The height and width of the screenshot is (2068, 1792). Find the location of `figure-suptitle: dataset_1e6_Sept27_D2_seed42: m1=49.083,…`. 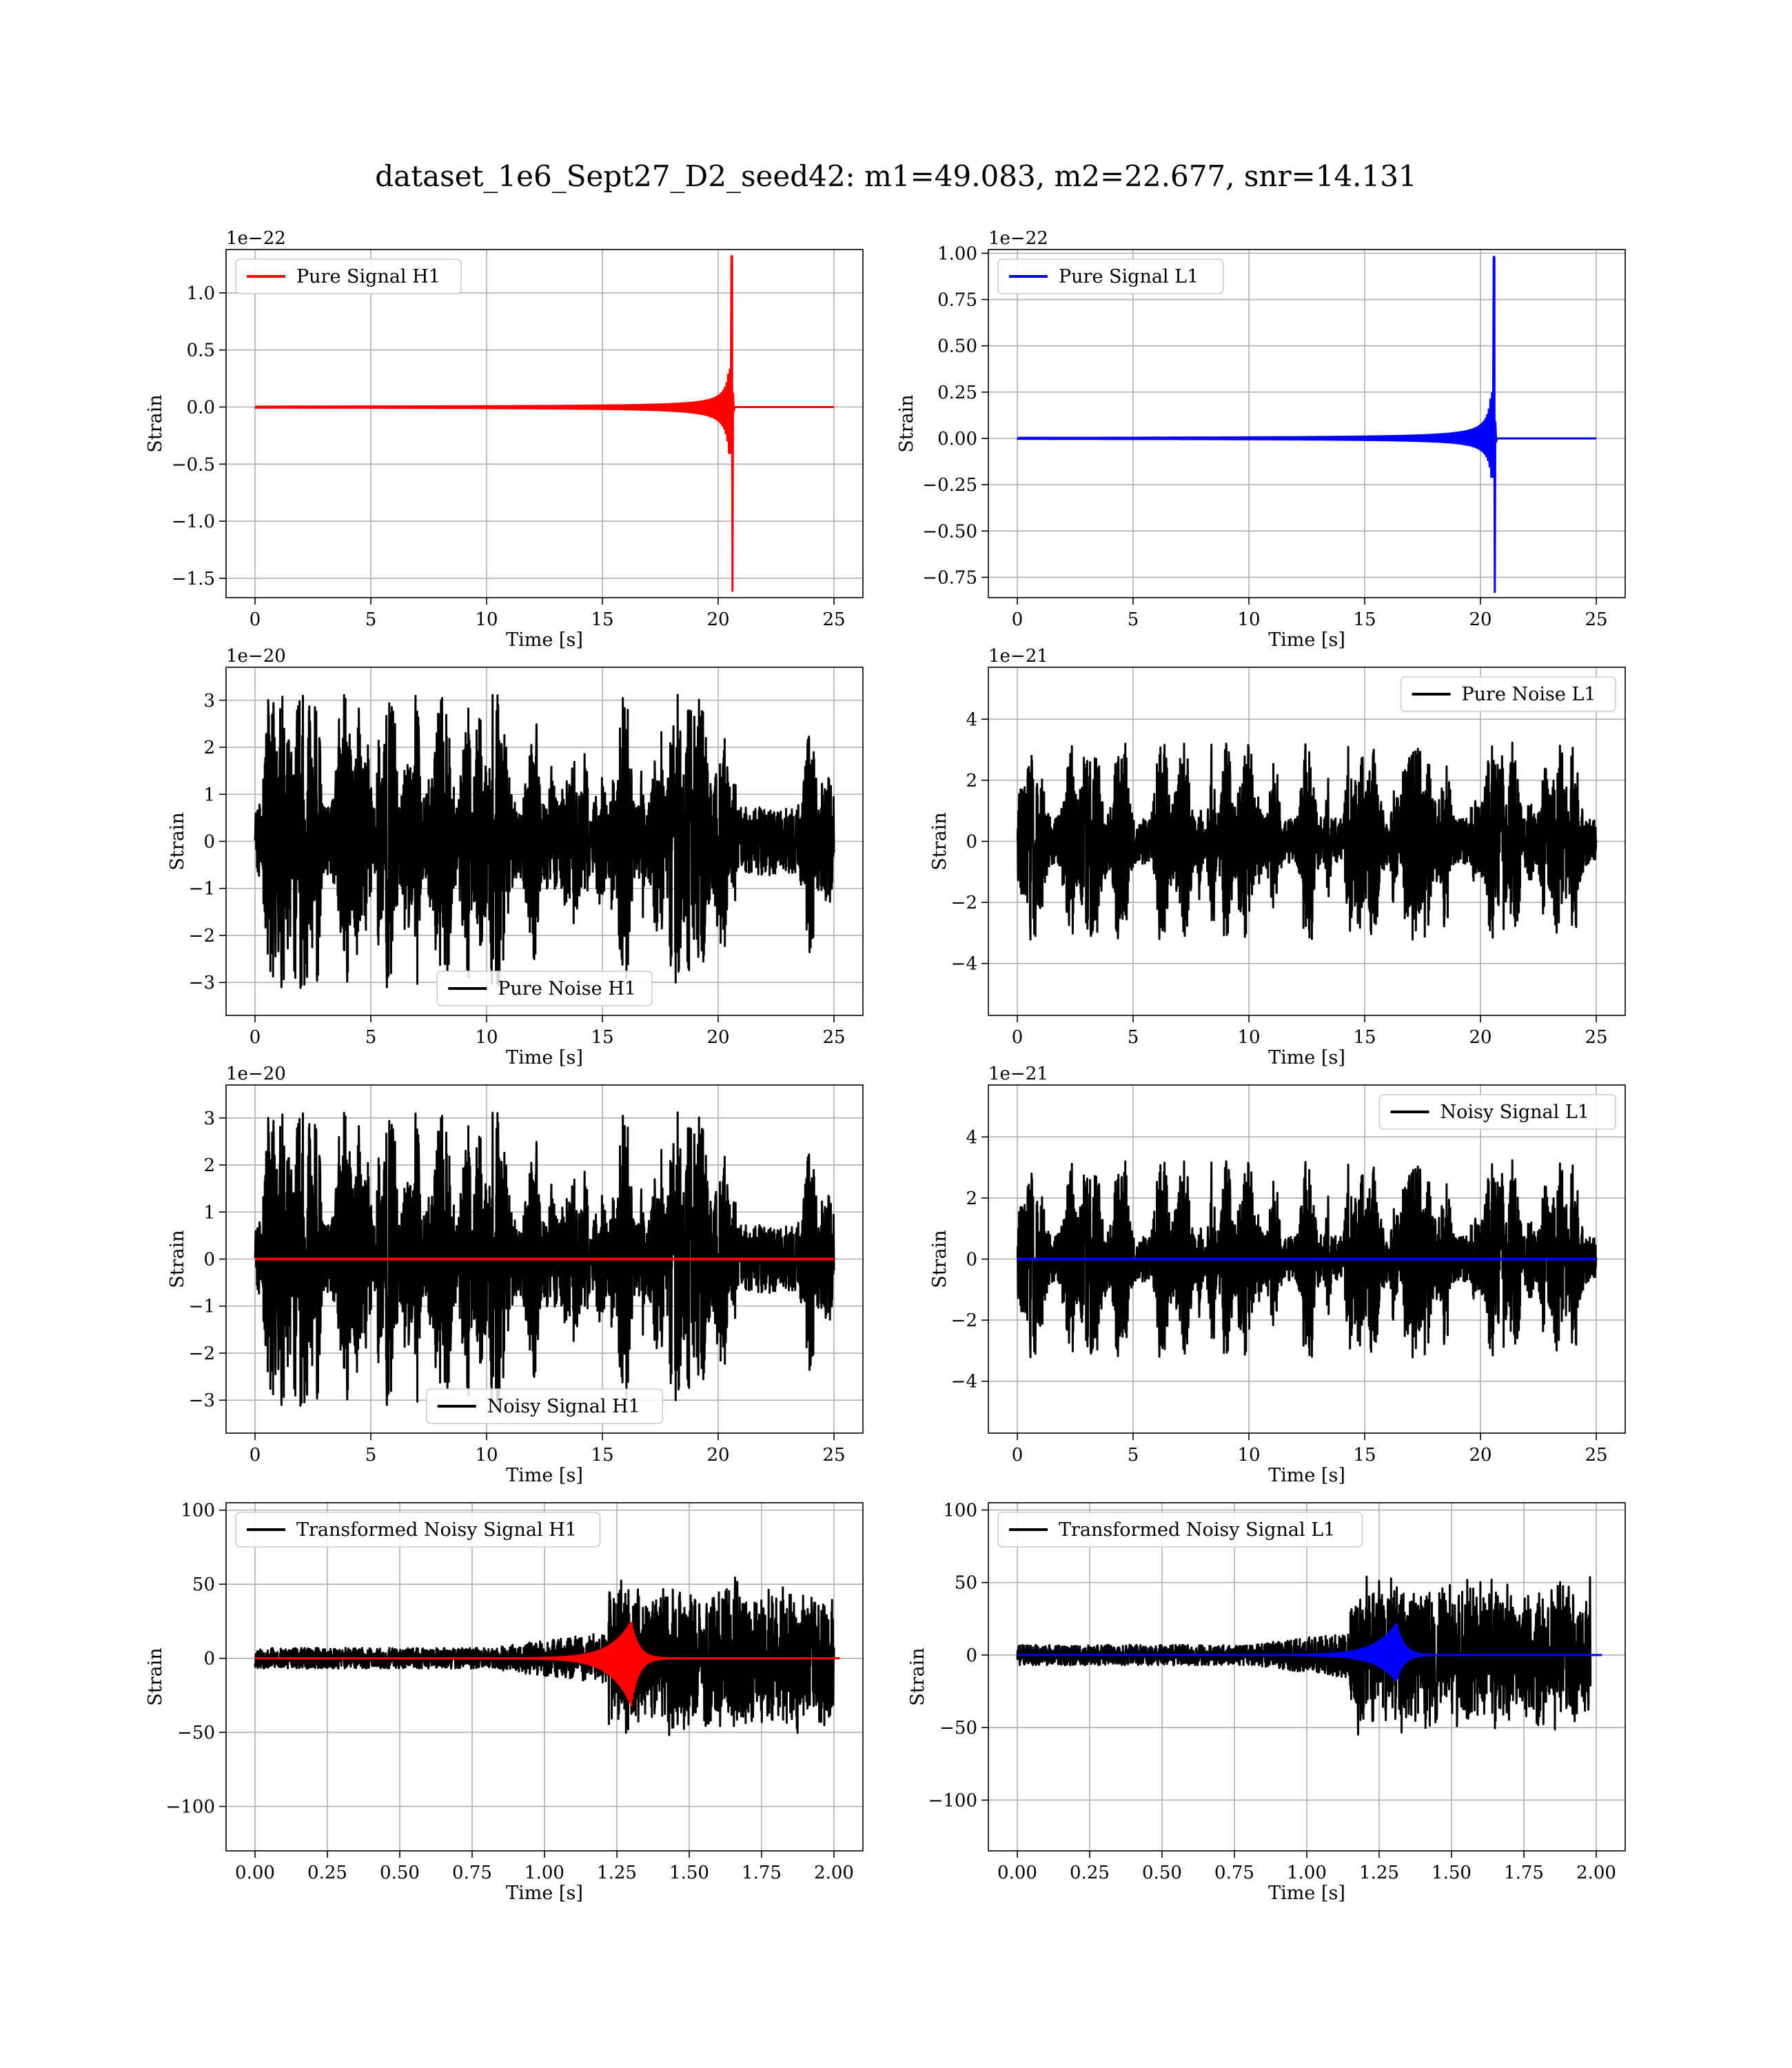

figure-suptitle: dataset_1e6_Sept27_D2_seed42: m1=49.083,… is located at coordinates (895, 176).